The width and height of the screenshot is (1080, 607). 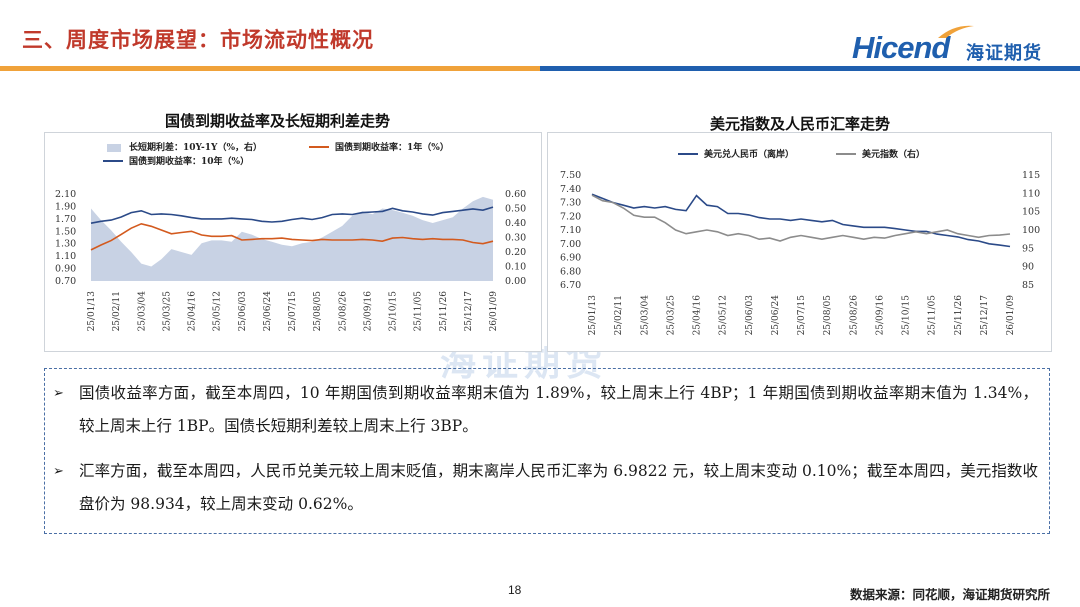 What do you see at coordinates (1031, 175) in the screenshot?
I see `y-right-tick-label: 115` at bounding box center [1031, 175].